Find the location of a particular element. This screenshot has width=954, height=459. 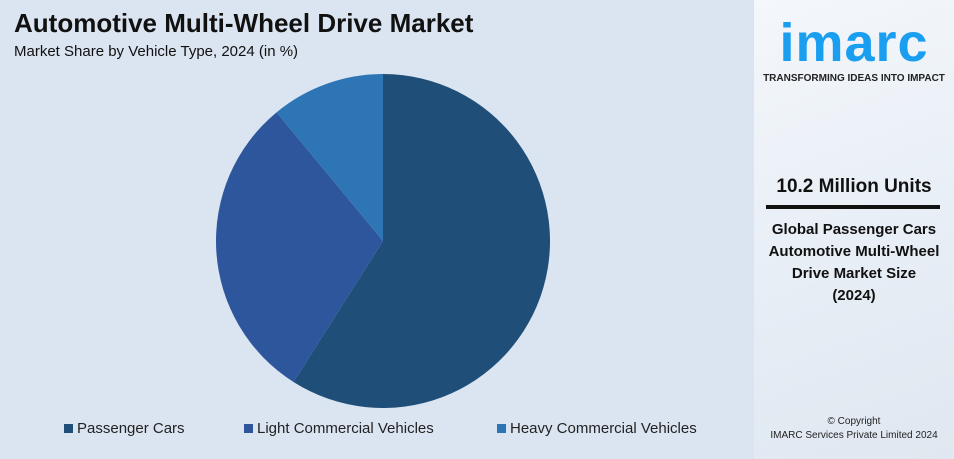

pie-slice-light-commercial-vehicles is located at coordinates (299, 247).